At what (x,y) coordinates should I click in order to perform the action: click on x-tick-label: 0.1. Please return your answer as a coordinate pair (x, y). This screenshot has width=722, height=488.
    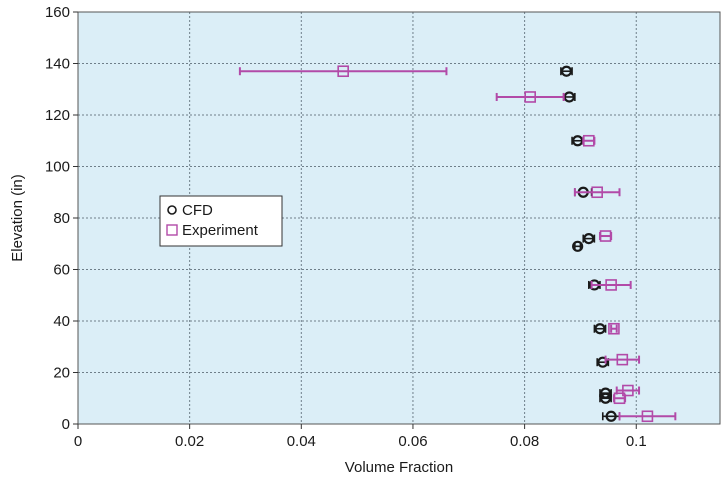
    Looking at the image, I should click on (636, 441).